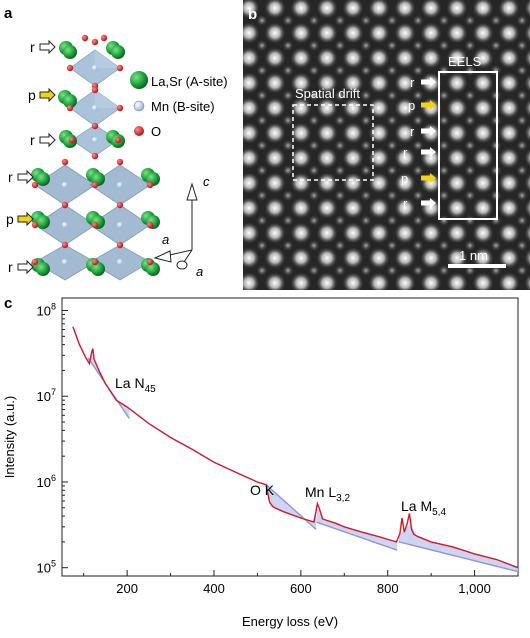  Describe the element at coordinates (290, 621) in the screenshot. I see `x-axis-label: Energy loss (eV)` at that location.